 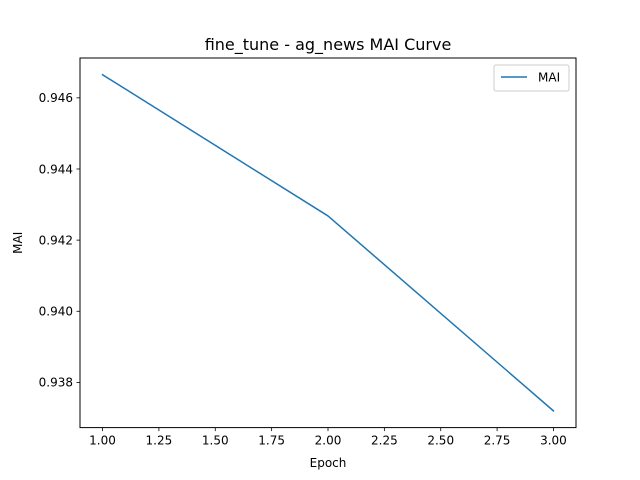 I want to click on x-tick-label: 2.50, so click(x=440, y=441).